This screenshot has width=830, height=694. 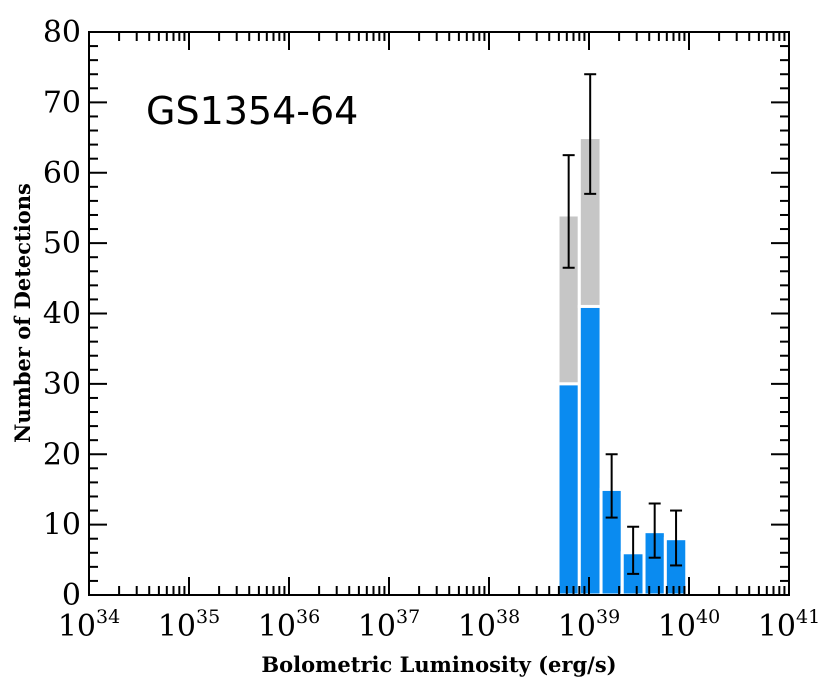 What do you see at coordinates (438, 664) in the screenshot?
I see `x-axis-title: Bolometric Luminosity (erg/s)` at bounding box center [438, 664].